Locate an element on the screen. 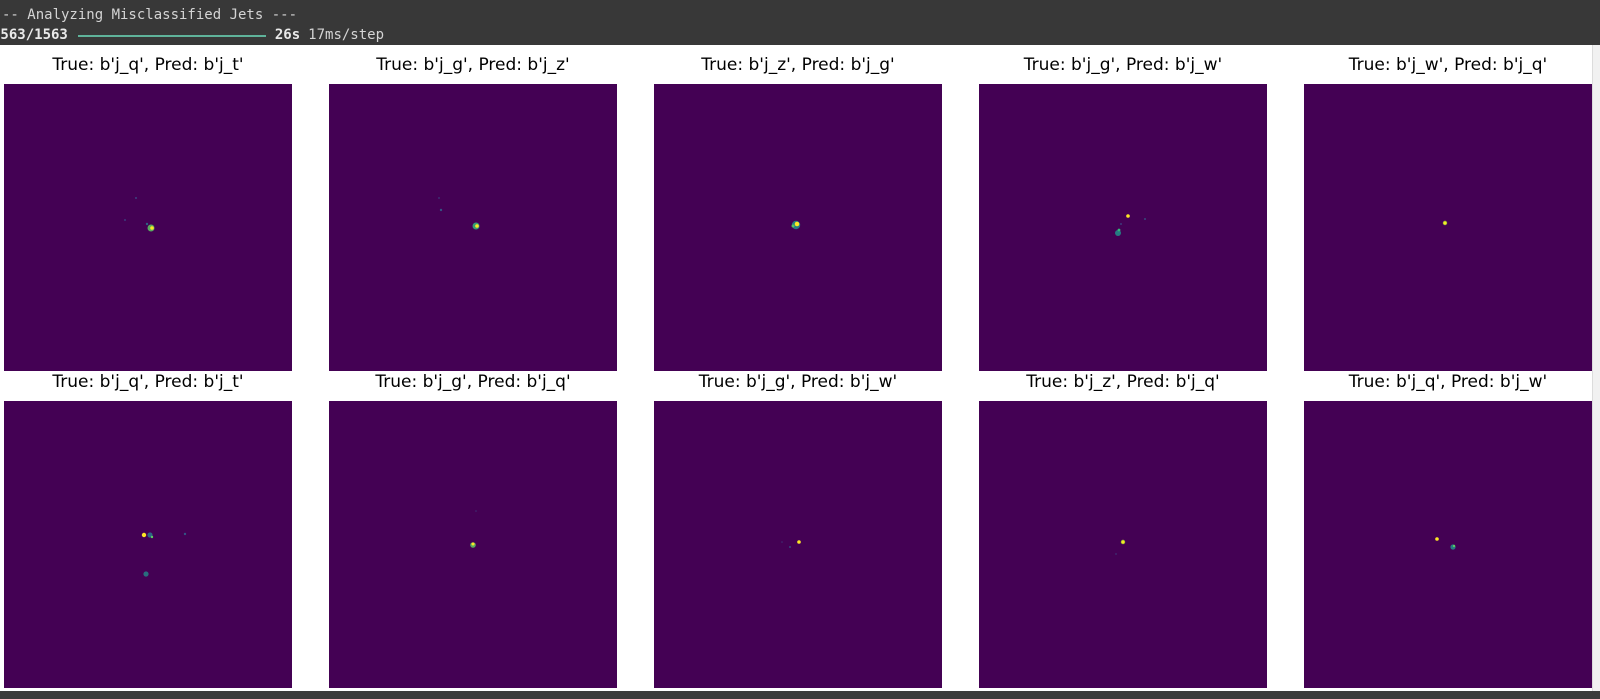  console-header-line: -- Analyzing Misclassified Jets --- is located at coordinates (150, 15).